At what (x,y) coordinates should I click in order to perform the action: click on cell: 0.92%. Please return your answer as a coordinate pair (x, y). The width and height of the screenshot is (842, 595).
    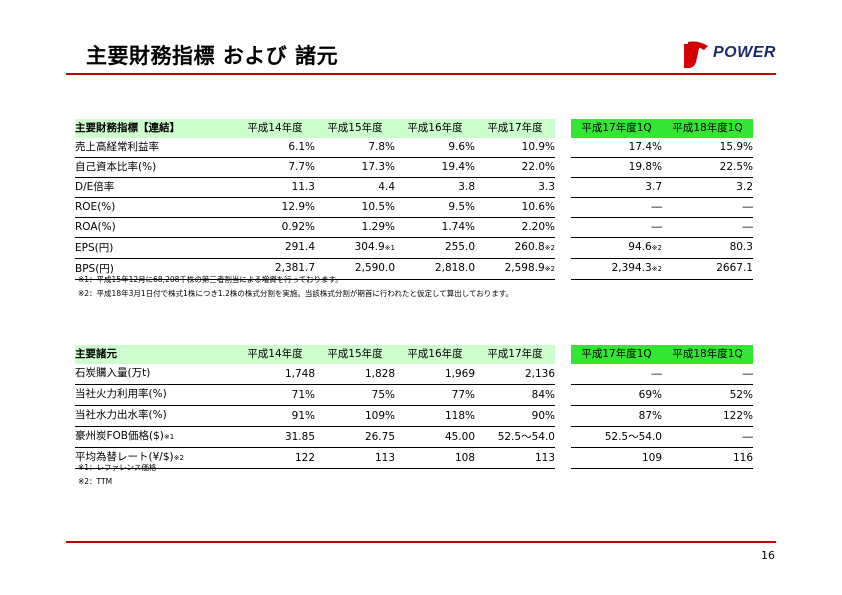
    Looking at the image, I should click on (275, 227).